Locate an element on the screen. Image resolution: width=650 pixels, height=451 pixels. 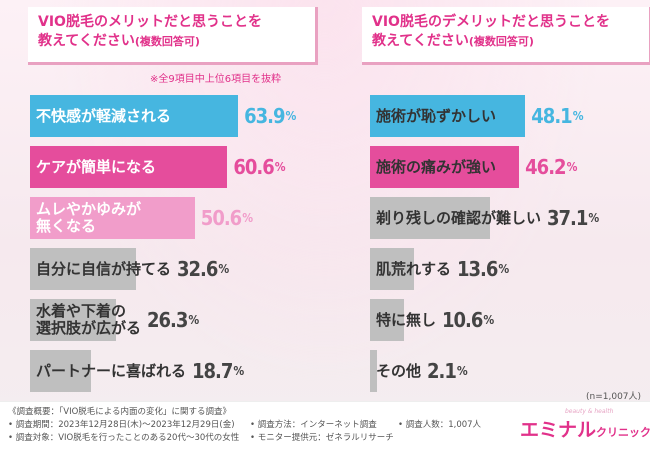
merit-category-label: 自分に自信が持てる is located at coordinates (104, 268).